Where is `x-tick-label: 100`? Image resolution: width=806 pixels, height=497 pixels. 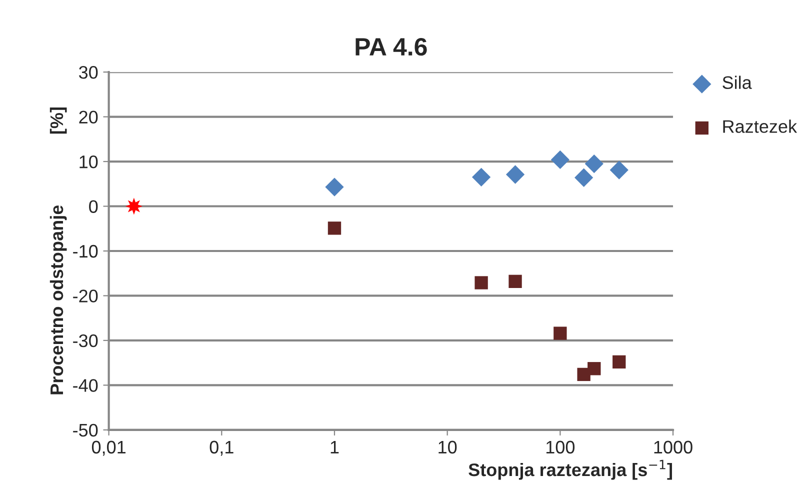
x-tick-label: 100 is located at coordinates (560, 447).